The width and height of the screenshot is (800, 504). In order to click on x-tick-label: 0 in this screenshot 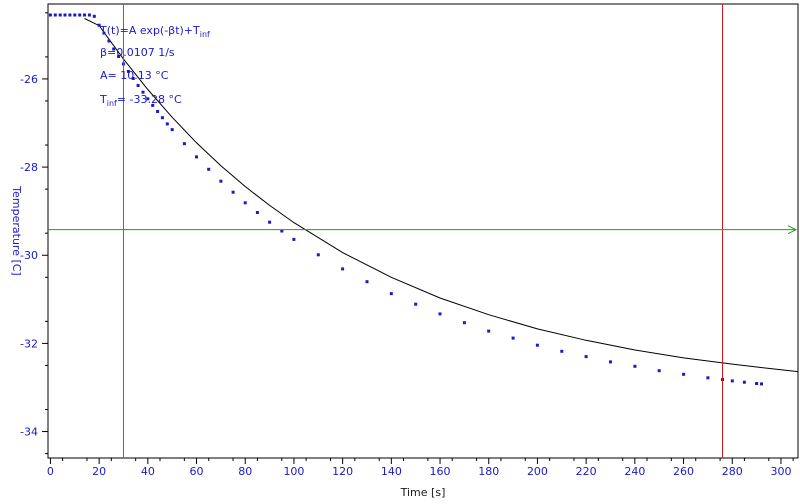, I will do `click(50, 471)`.